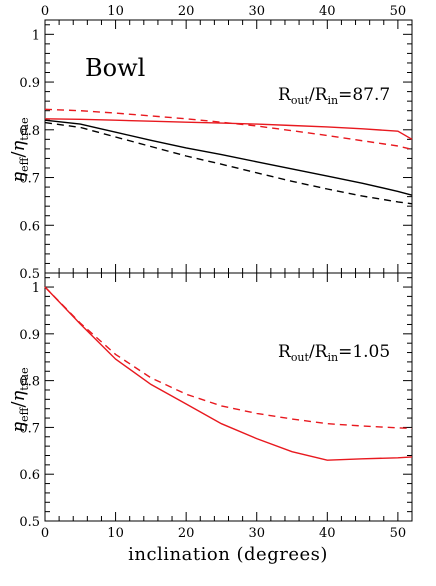 Image resolution: width=436 pixels, height=586 pixels. What do you see at coordinates (186, 11) in the screenshot?
I see `x-tick-label-top: 20` at bounding box center [186, 11].